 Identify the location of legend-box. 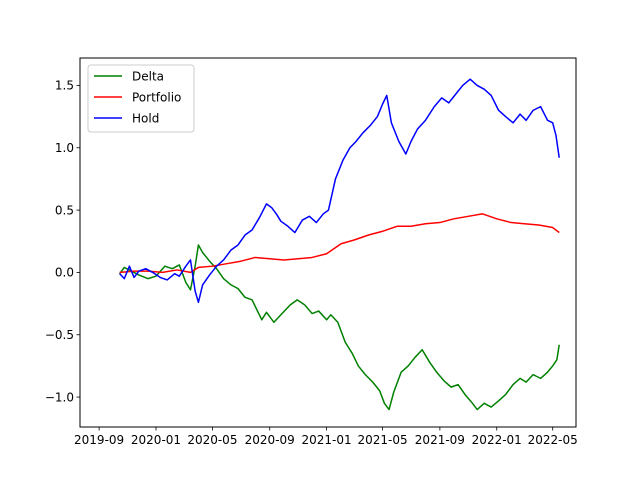
(141, 98).